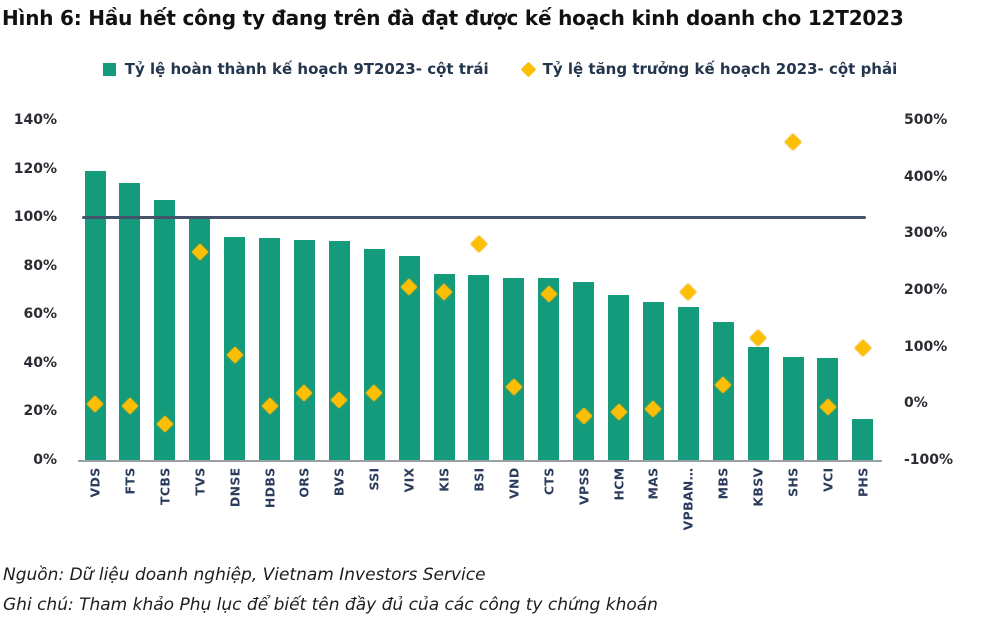 This screenshot has width=1000, height=631. I want to click on category-label-MAS: MAS, so click(653, 483).